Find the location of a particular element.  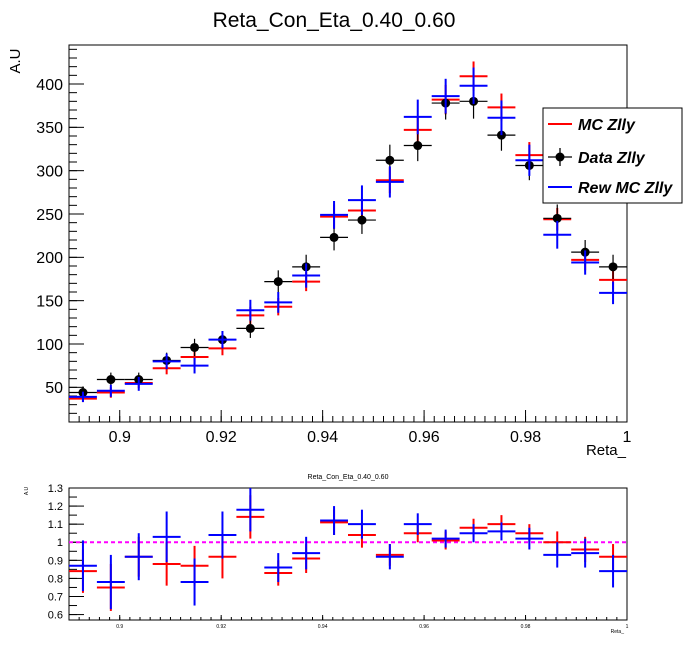

main-y-tick-label: 200 is located at coordinates (49, 258).